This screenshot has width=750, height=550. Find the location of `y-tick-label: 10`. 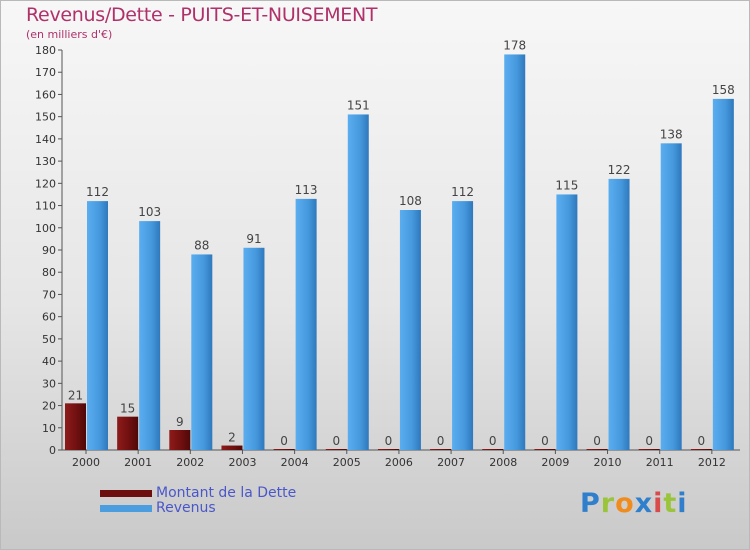

y-tick-label: 10 is located at coordinates (49, 428).